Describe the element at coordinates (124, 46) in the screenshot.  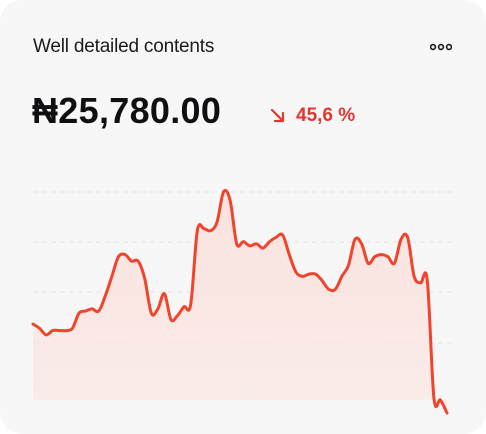
I see `card-title: Well detailed contents` at that location.